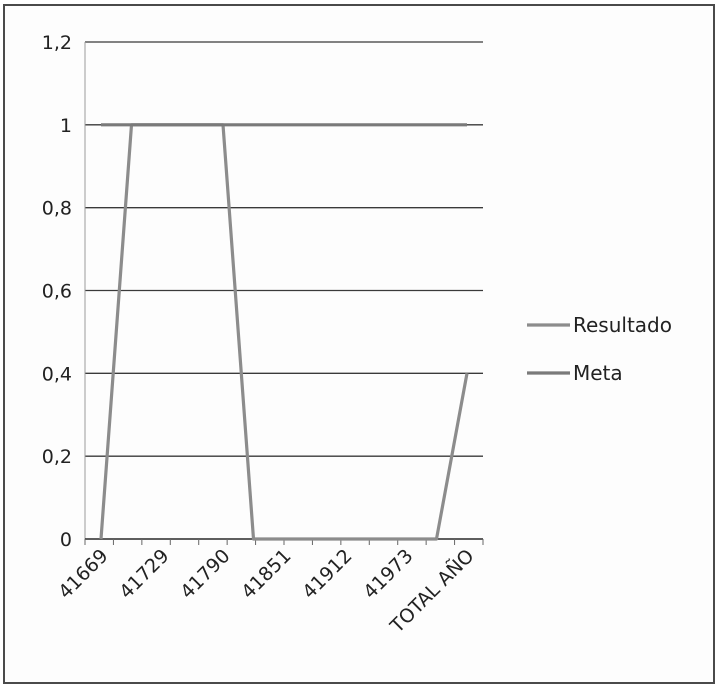 This screenshot has width=721, height=690. Describe the element at coordinates (66, 540) in the screenshot. I see `y-tick-label: 0` at that location.